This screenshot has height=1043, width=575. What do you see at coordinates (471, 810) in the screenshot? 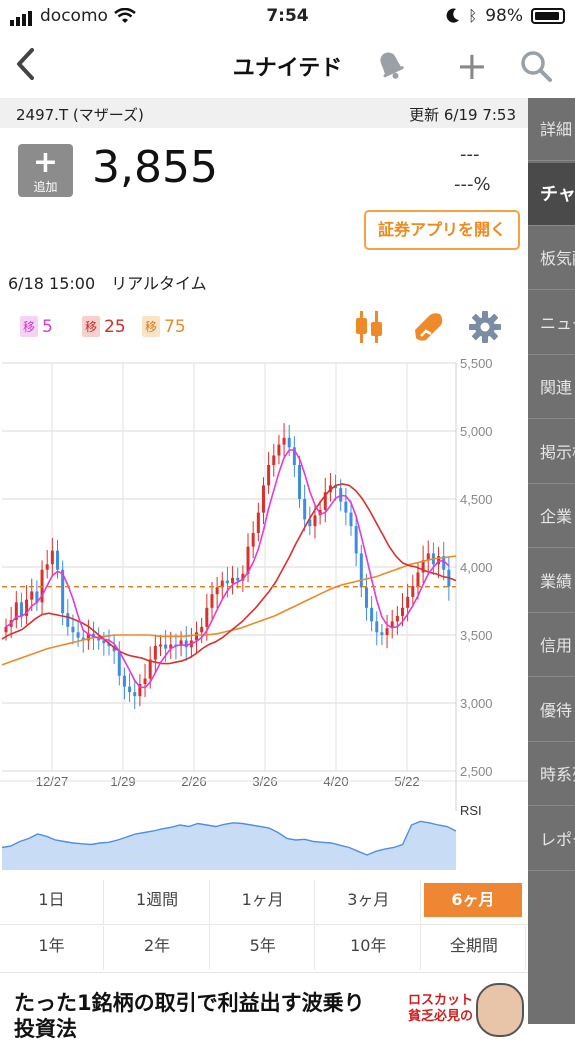
I see `rsi-label: RSI` at bounding box center [471, 810].